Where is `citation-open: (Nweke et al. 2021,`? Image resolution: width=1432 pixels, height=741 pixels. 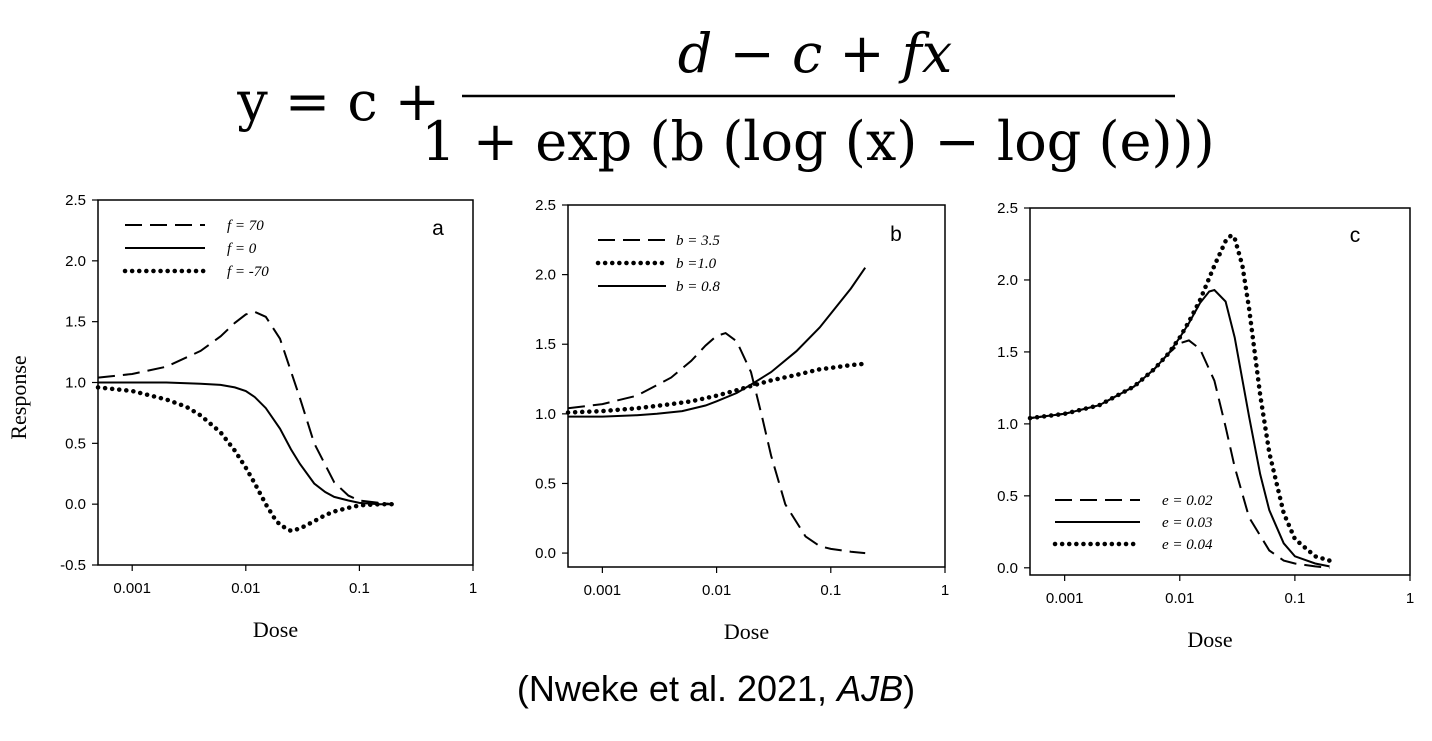
citation-open: (Nweke et al. 2021, is located at coordinates (677, 688).